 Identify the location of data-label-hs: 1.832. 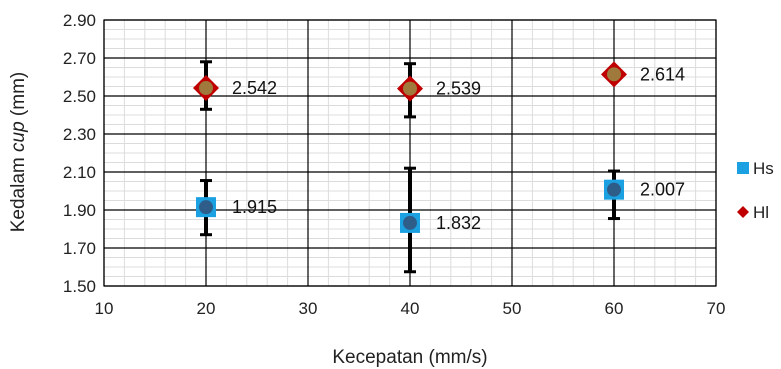
(458, 223).